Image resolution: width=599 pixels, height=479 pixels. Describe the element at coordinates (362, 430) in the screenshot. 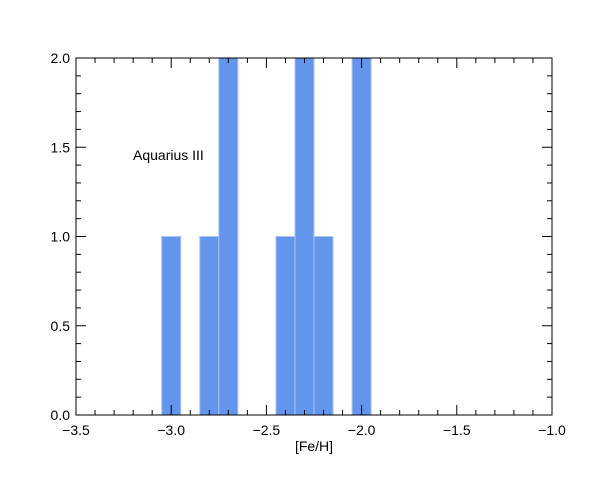

I see `x-tick-label: −2.0` at that location.